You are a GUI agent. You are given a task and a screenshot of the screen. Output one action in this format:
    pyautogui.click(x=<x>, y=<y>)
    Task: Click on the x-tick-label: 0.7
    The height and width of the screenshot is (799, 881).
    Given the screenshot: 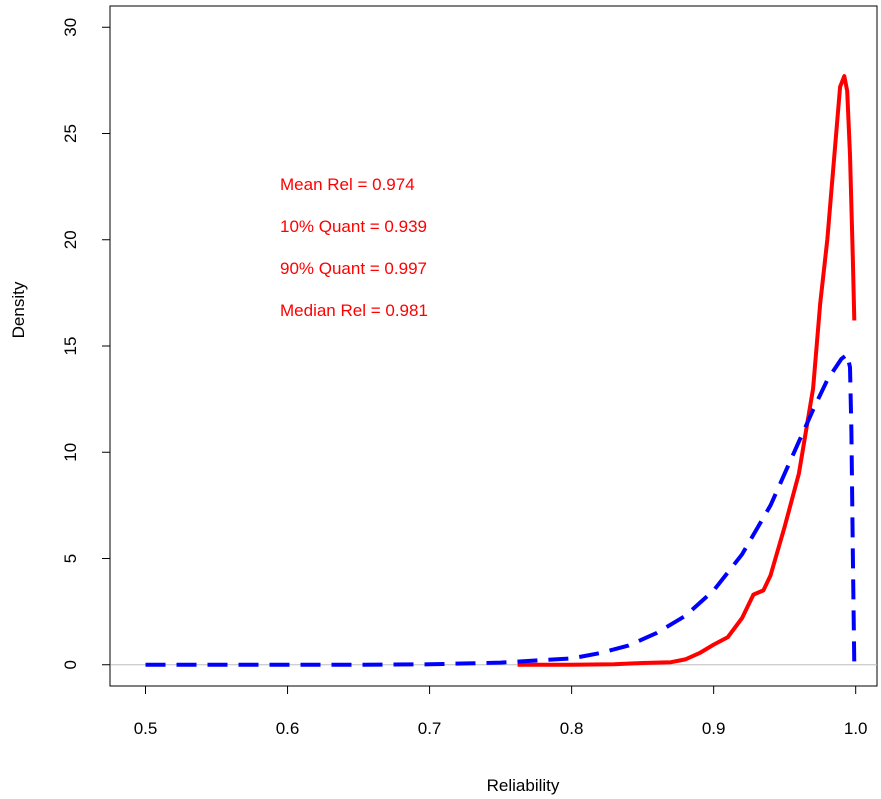 What is the action you would take?
    pyautogui.click(x=430, y=728)
    